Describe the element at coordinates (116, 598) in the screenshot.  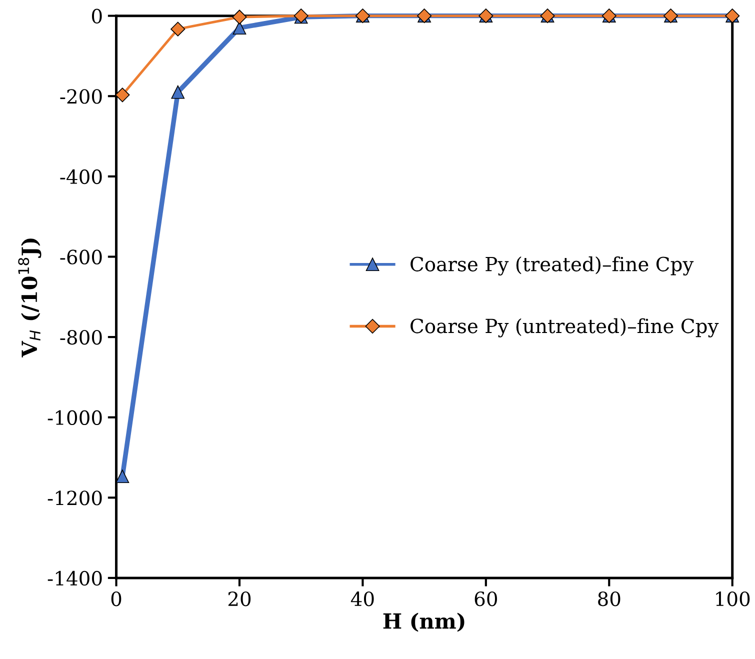
I see `x-tick-label: 0` at that location.